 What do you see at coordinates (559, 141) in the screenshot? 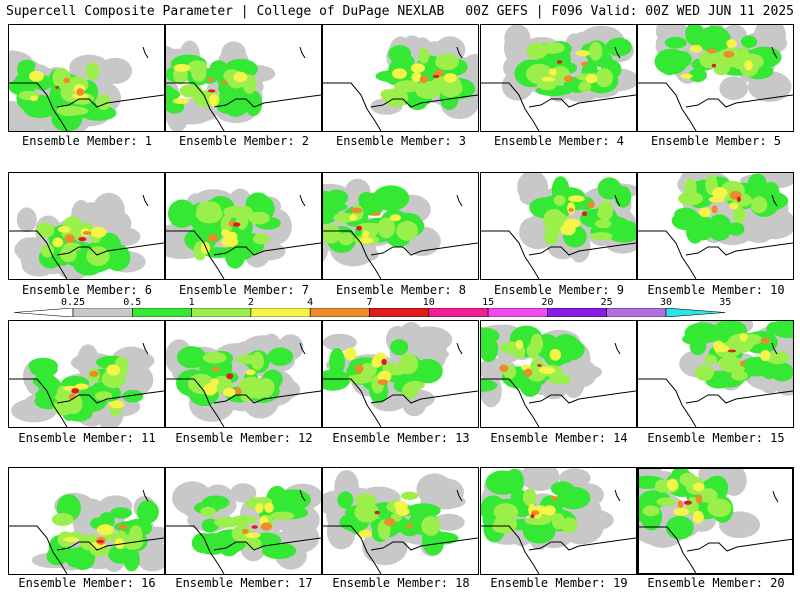
I see `ensemble-member-label: Ensemble Member: 4` at bounding box center [559, 141].